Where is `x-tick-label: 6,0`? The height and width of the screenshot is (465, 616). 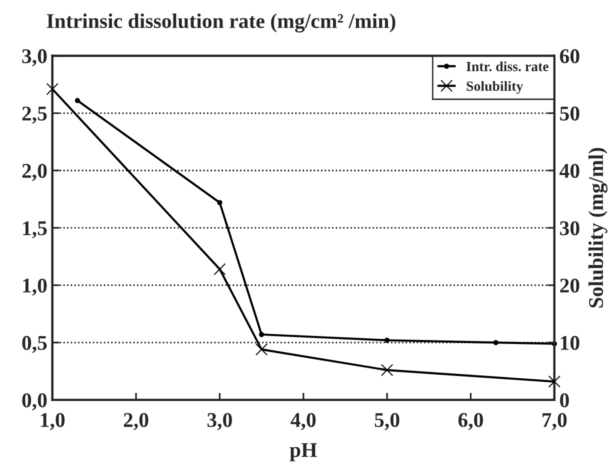
x-tick-label: 6,0 is located at coordinates (470, 421).